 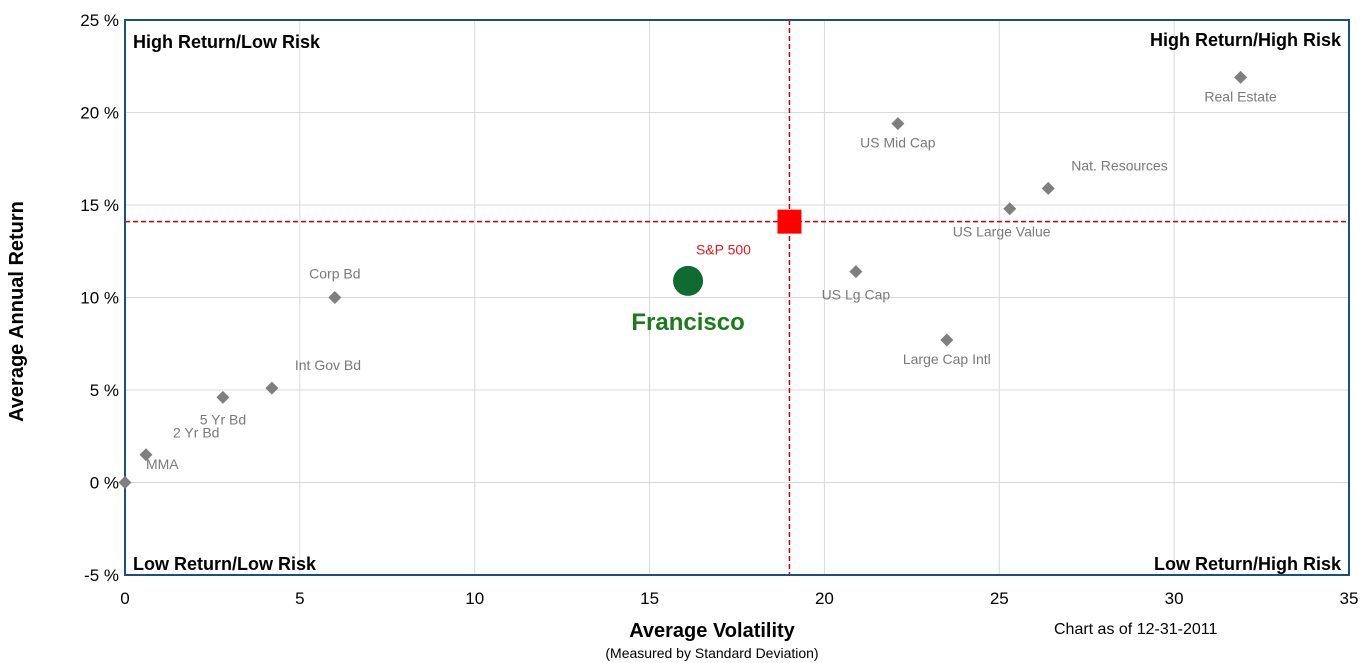 What do you see at coordinates (334, 274) in the screenshot?
I see `asset-label: Corp Bd` at bounding box center [334, 274].